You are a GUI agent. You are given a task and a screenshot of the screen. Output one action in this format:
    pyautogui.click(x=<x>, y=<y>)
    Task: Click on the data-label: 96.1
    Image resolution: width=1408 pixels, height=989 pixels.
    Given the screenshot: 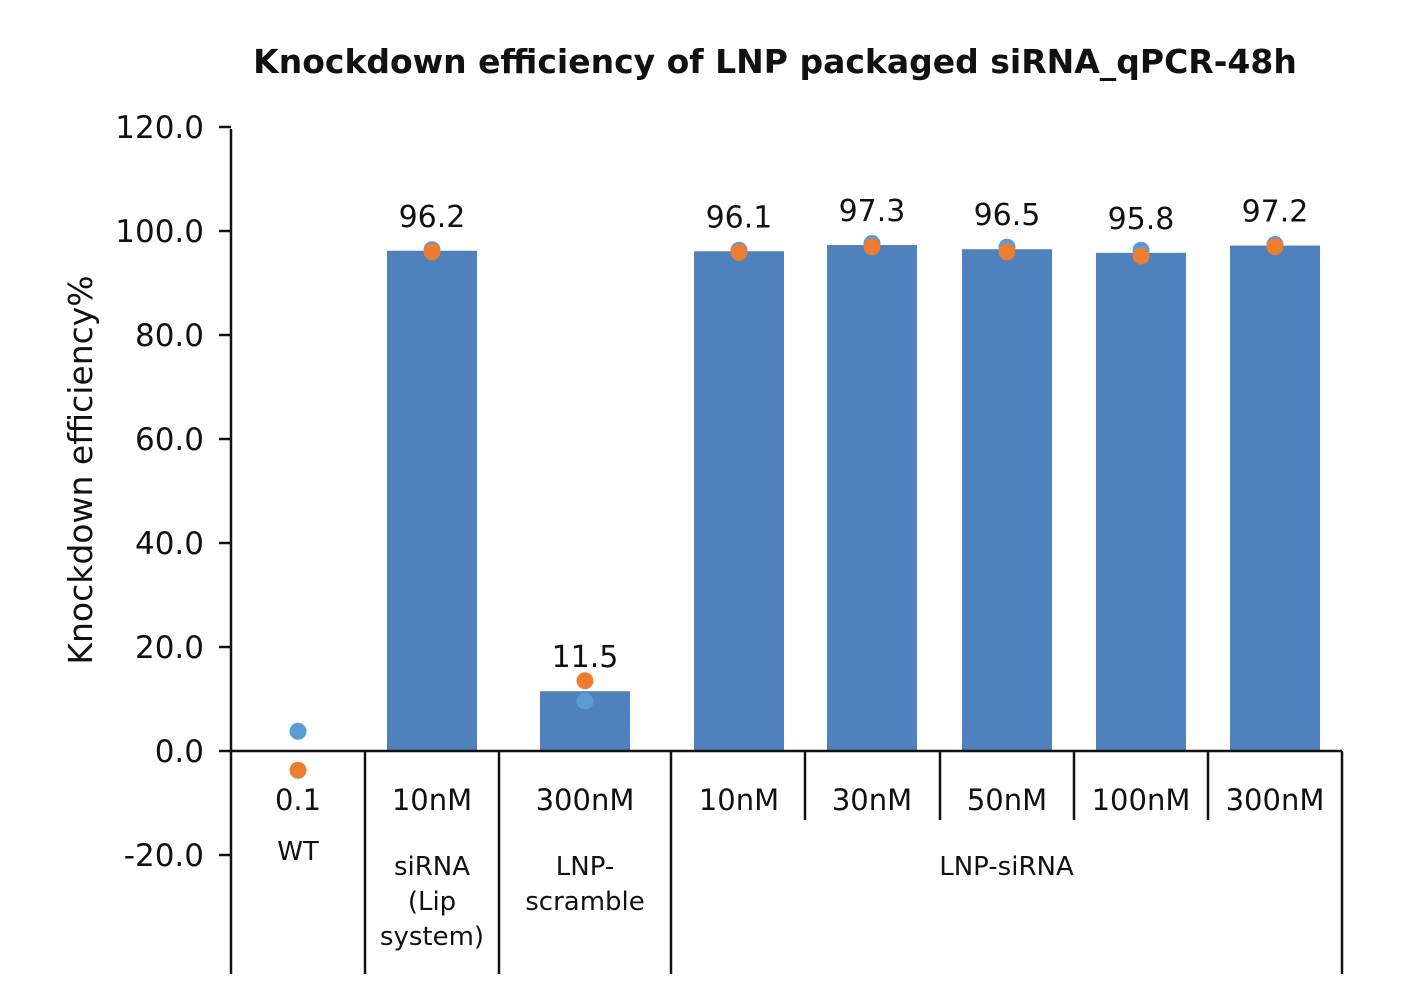 What is the action you would take?
    pyautogui.click(x=739, y=217)
    